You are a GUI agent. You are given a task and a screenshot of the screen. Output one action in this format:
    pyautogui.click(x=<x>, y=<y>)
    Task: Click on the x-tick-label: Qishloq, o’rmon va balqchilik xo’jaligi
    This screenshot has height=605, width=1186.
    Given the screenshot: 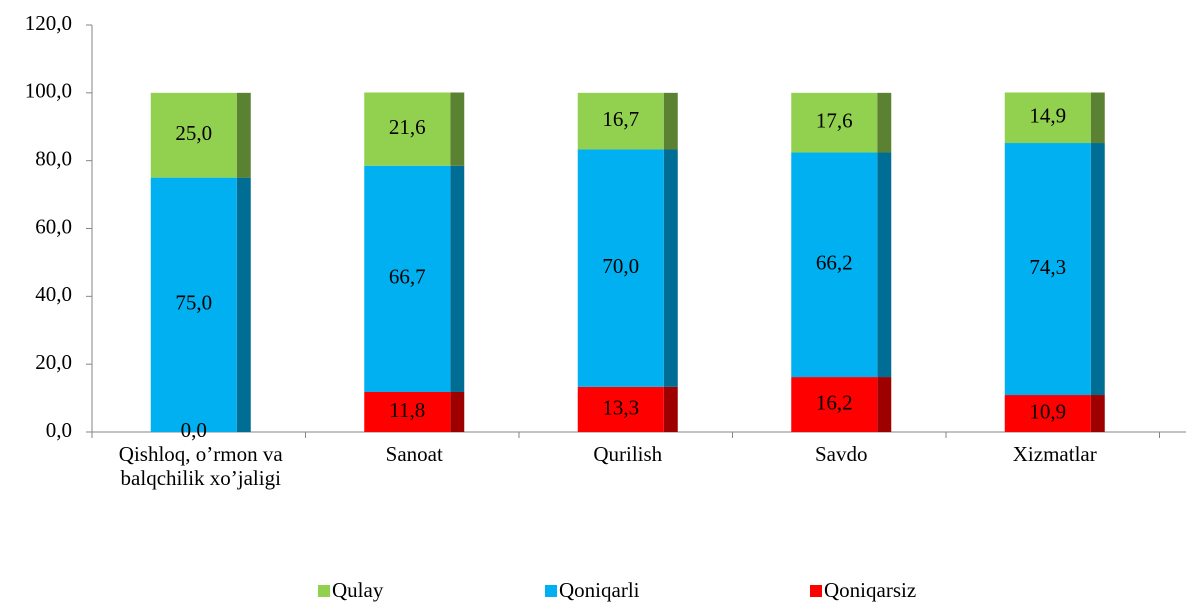 What is the action you would take?
    pyautogui.click(x=200, y=466)
    